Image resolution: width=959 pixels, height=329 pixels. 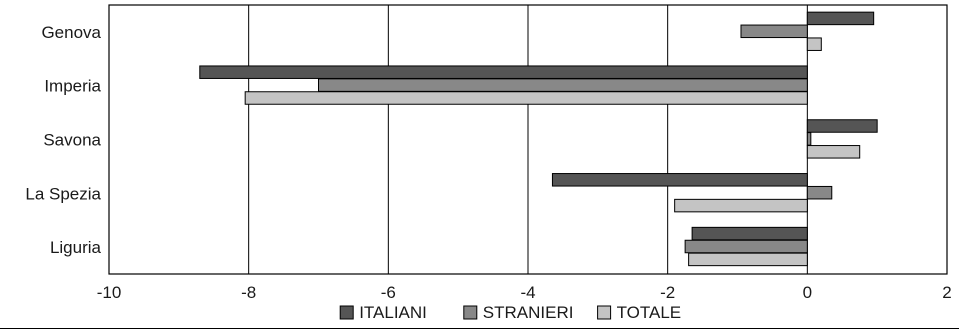 What do you see at coordinates (814, 44) in the screenshot?
I see `bar-totale-genova` at bounding box center [814, 44].